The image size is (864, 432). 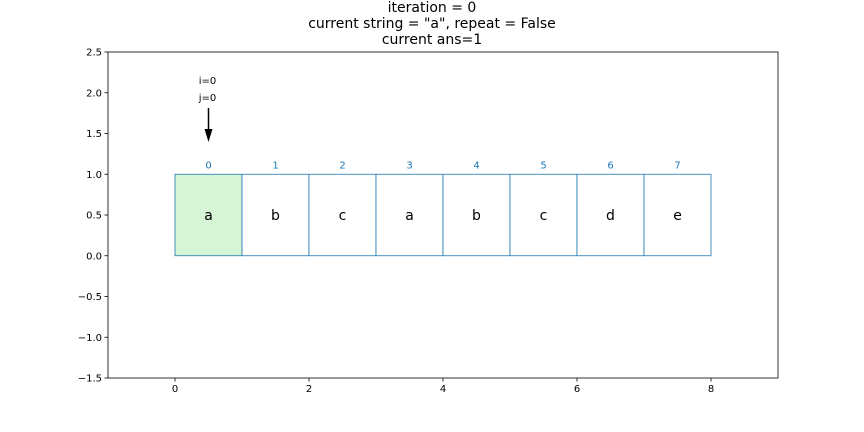 I want to click on array-index-label: 2, so click(x=342, y=165).